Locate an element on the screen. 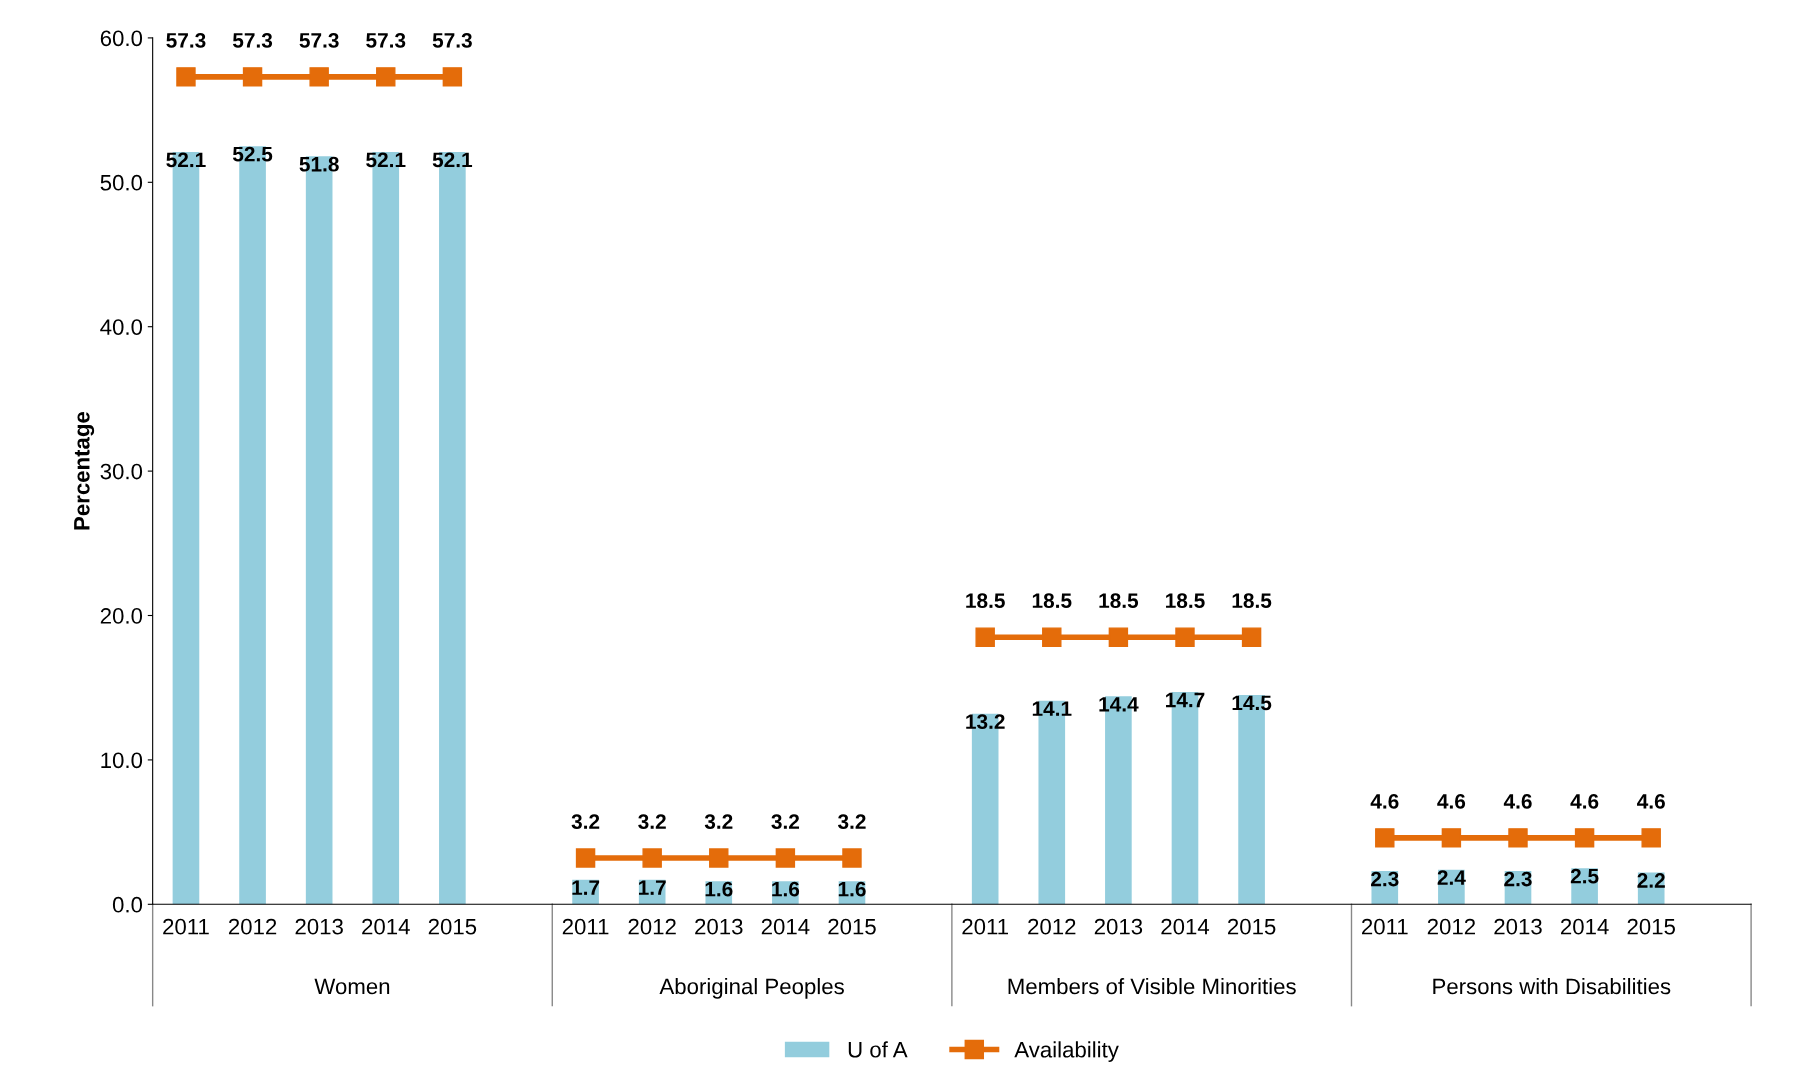 The width and height of the screenshot is (1796, 1083). y-tick-label: 20.0 is located at coordinates (121, 616).